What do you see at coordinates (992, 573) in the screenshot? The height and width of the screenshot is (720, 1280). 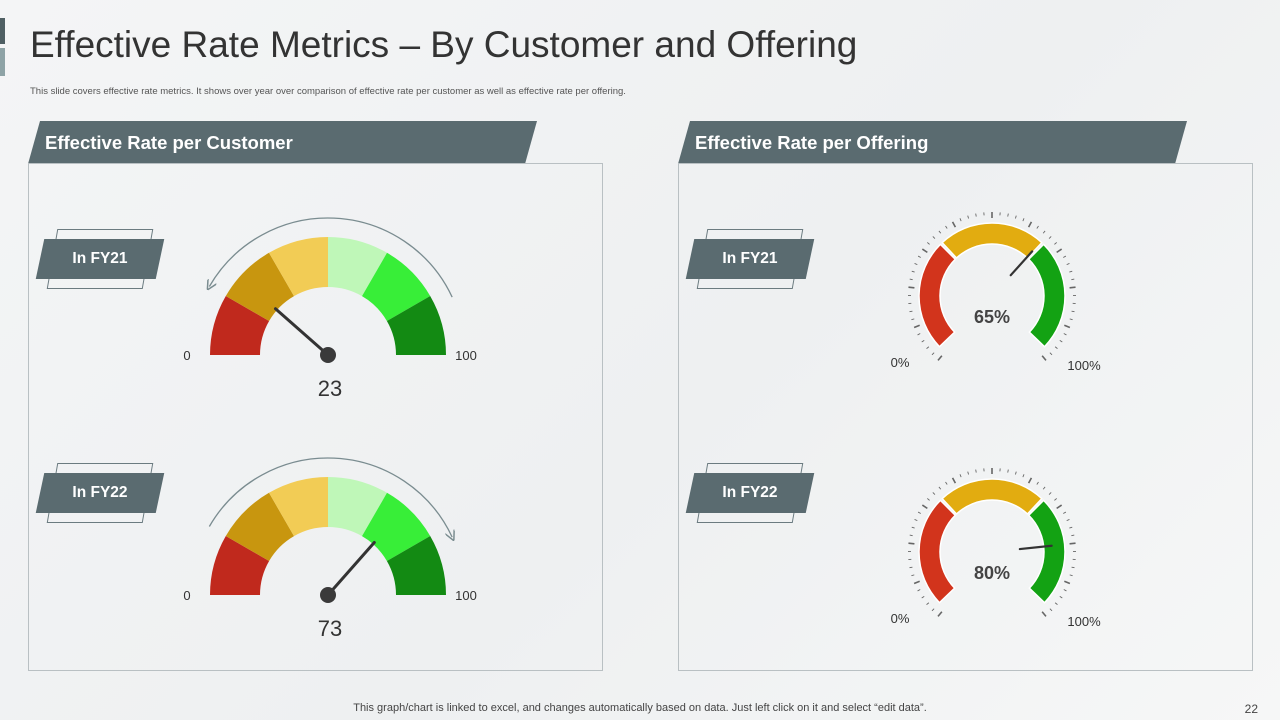 I see `gauge-value-label: 80%` at bounding box center [992, 573].